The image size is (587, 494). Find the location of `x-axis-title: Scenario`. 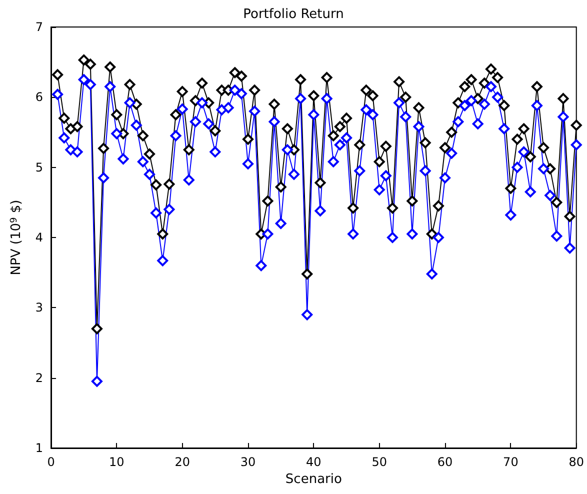

x-axis-title: Scenario is located at coordinates (313, 479).